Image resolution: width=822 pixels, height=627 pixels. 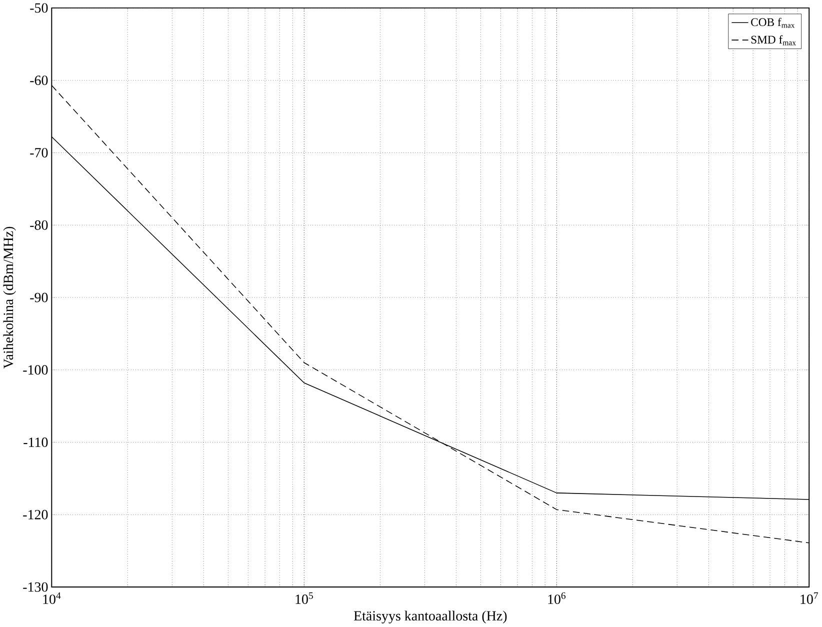 What do you see at coordinates (35, 515) in the screenshot?
I see `y-tick-label: -120` at bounding box center [35, 515].